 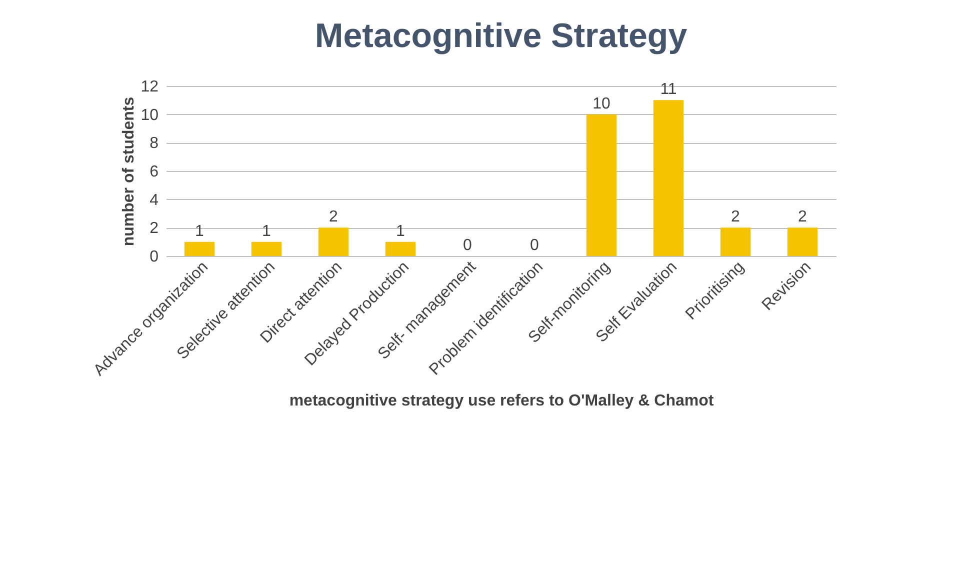 What do you see at coordinates (129, 171) in the screenshot?
I see `y-axis-title: number of students` at bounding box center [129, 171].